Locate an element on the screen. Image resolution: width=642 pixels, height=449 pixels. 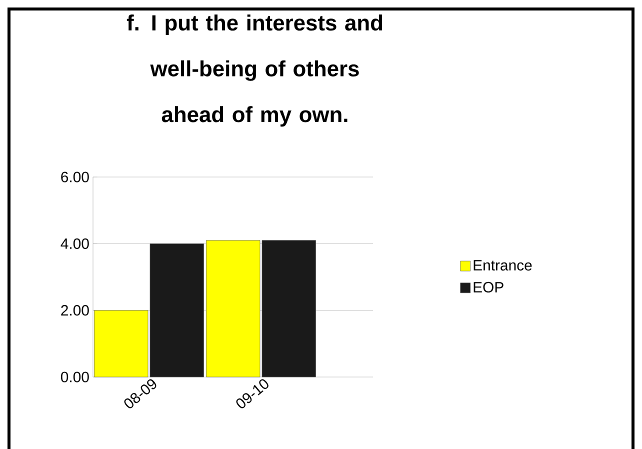
y-tick-label: 6.00 is located at coordinates (75, 177).